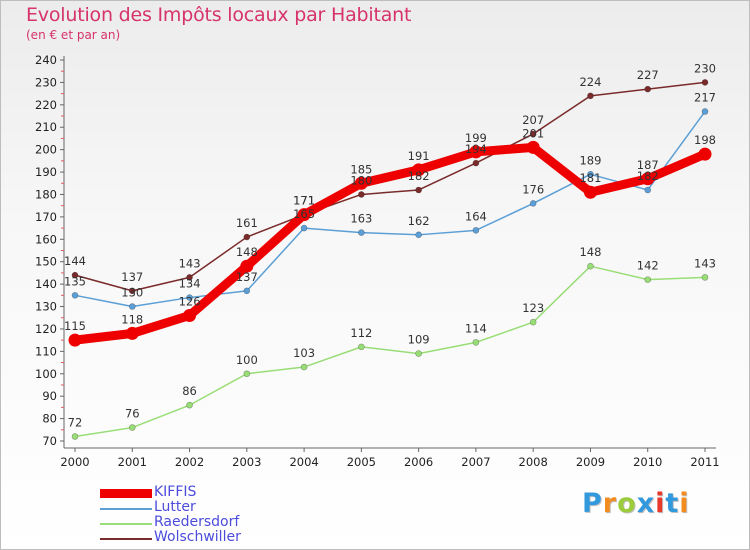 This screenshot has height=550, width=750. What do you see at coordinates (73, 35) in the screenshot?
I see `chart-subtitle: (en € et par an)` at bounding box center [73, 35].